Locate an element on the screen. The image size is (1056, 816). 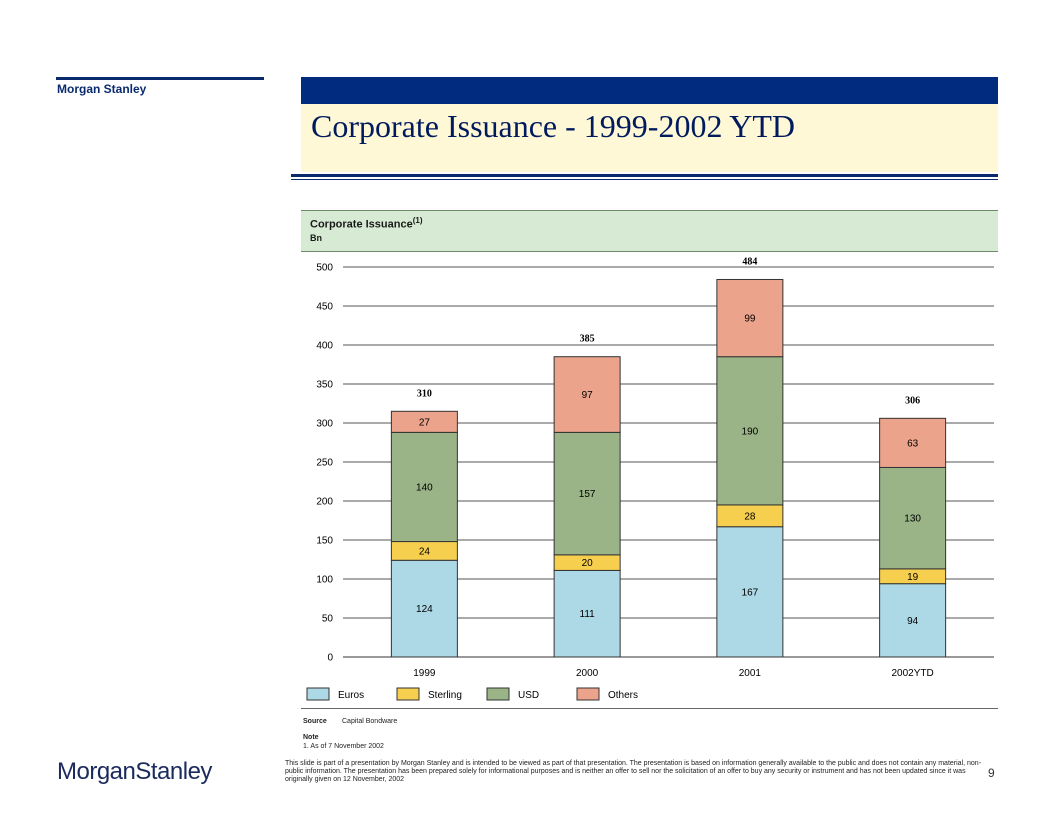
chart-header-footnote-ref: (1) is located at coordinates (417, 220).